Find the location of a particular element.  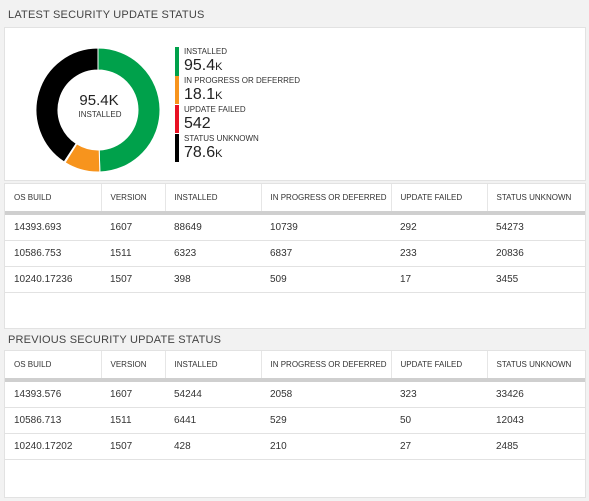

cell-os-build: 10586.713 is located at coordinates (53, 420).